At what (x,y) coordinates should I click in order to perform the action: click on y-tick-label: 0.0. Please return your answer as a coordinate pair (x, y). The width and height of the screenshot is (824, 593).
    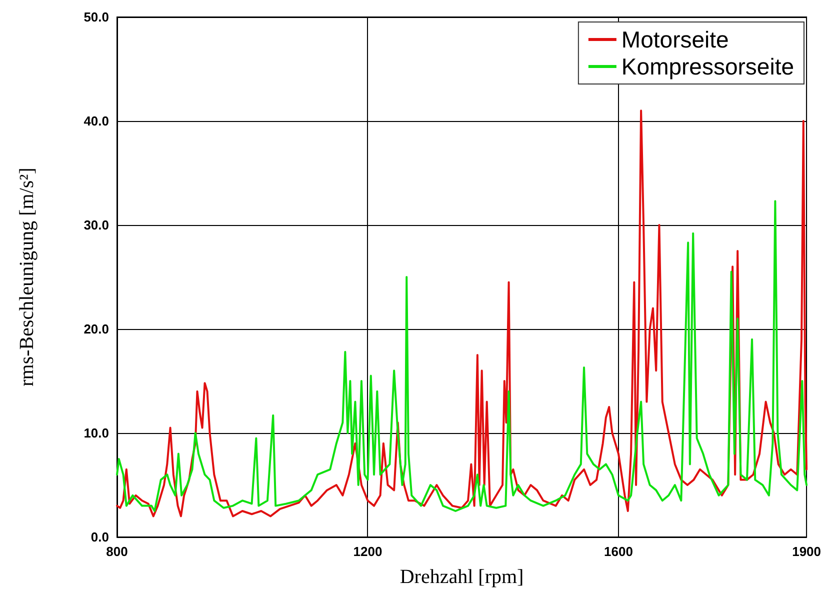
    Looking at the image, I should click on (99, 537).